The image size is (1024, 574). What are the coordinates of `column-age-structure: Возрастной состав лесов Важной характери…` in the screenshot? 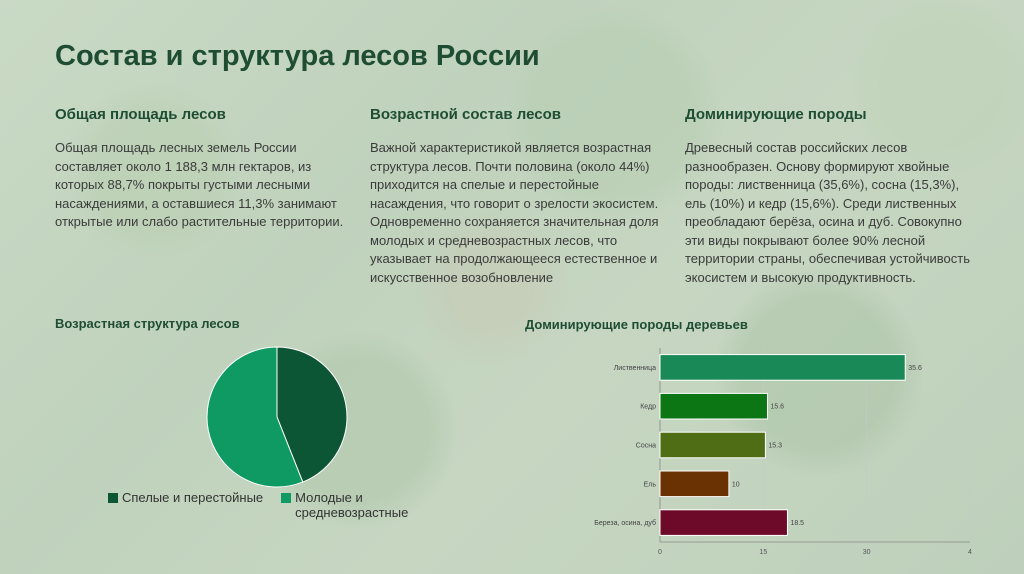 It's located at (515, 196).